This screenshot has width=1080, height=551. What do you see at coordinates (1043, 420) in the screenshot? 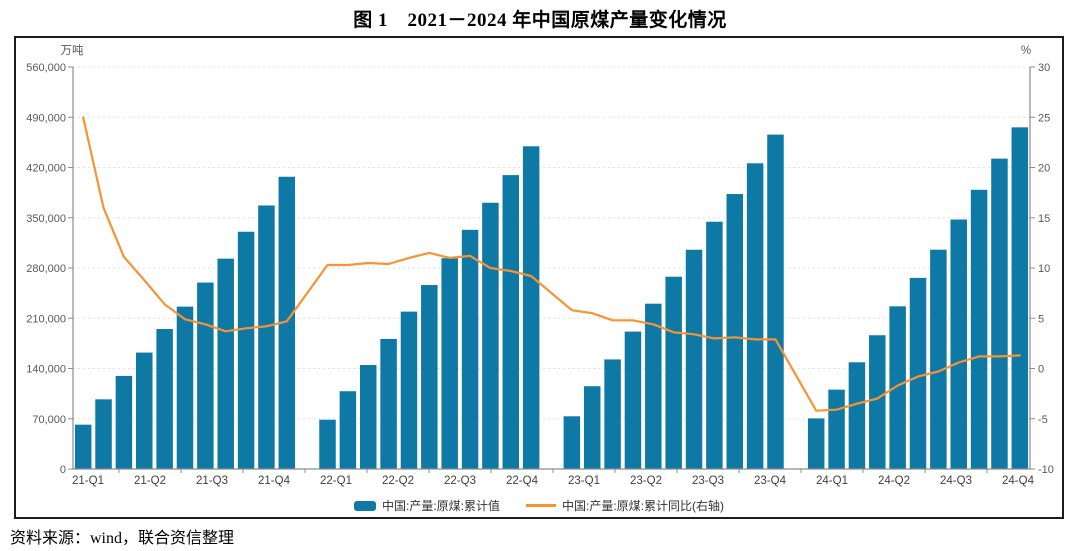
I see `right-axis-tick-label: -5` at bounding box center [1043, 420].